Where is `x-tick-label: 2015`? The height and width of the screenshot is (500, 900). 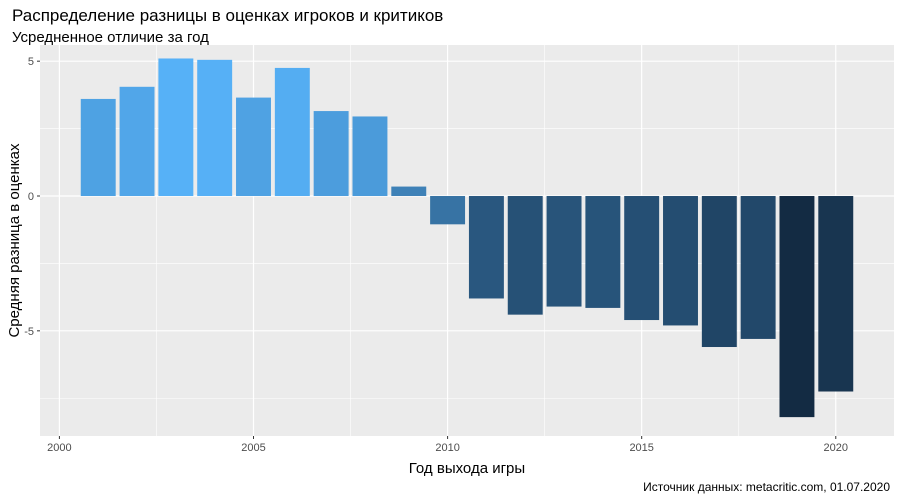
x-tick-label: 2015 is located at coordinates (641, 448).